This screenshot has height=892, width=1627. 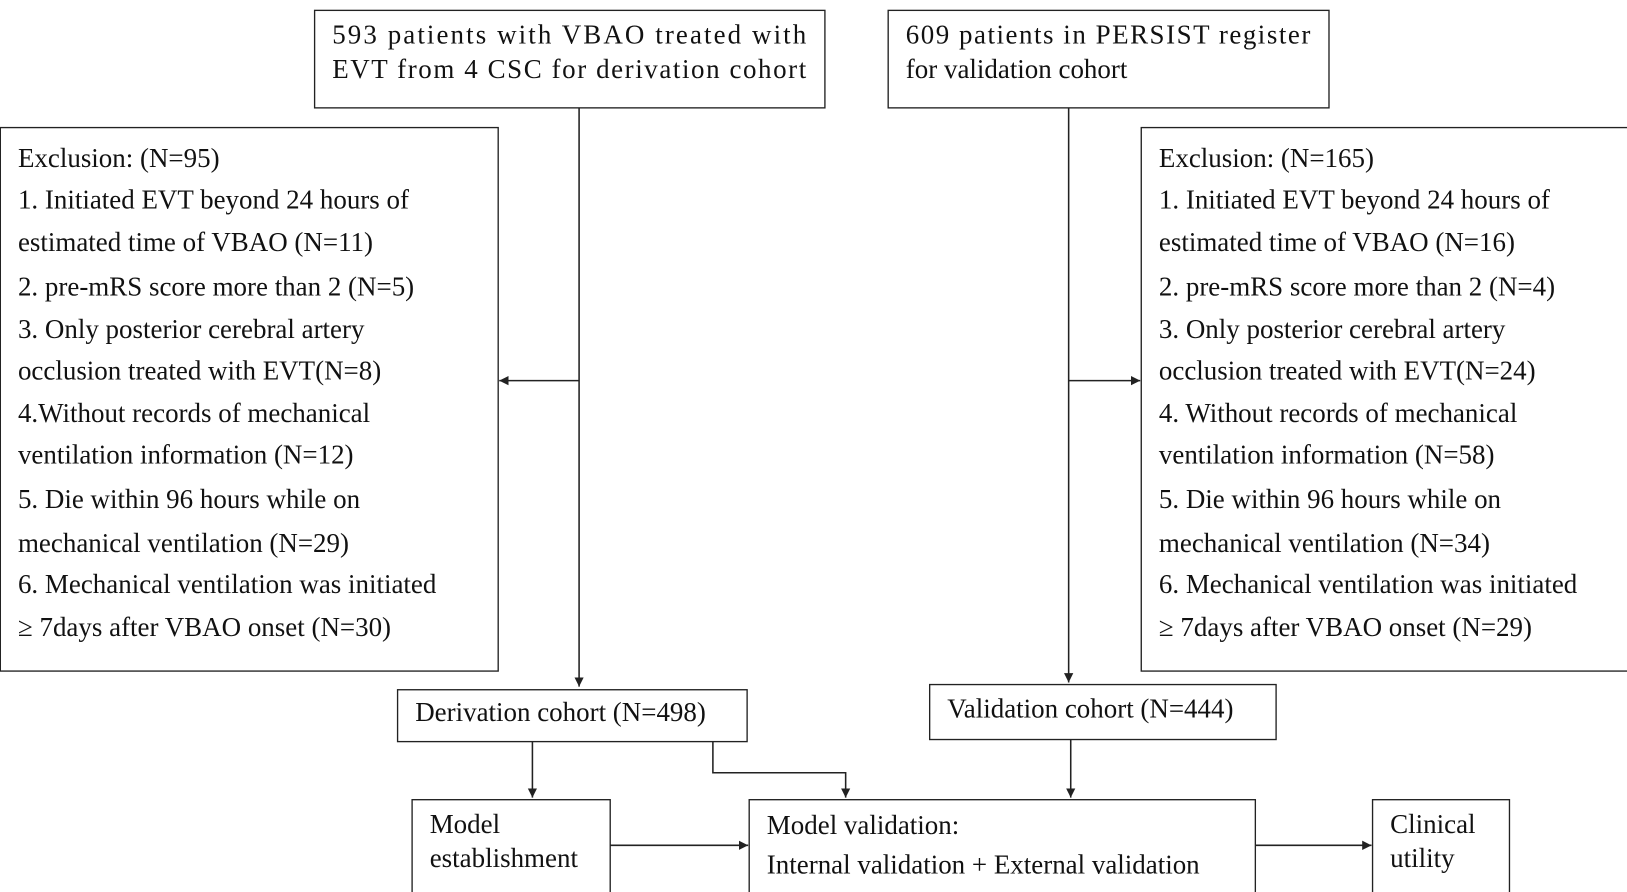 I want to click on model-establishment: Model establishment, so click(x=511, y=845).